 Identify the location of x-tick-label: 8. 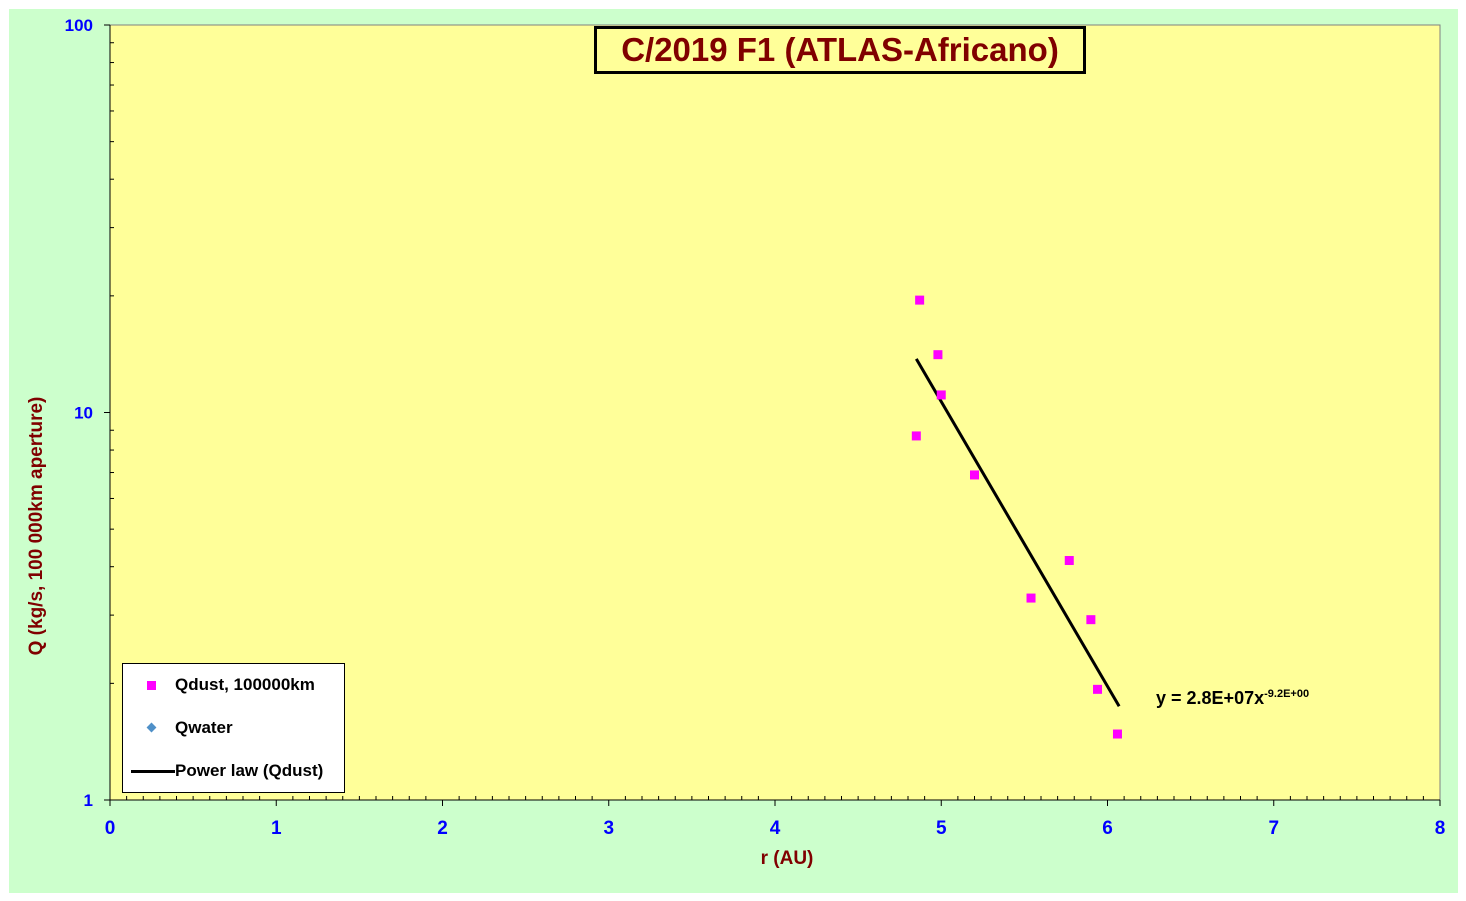
(1440, 828).